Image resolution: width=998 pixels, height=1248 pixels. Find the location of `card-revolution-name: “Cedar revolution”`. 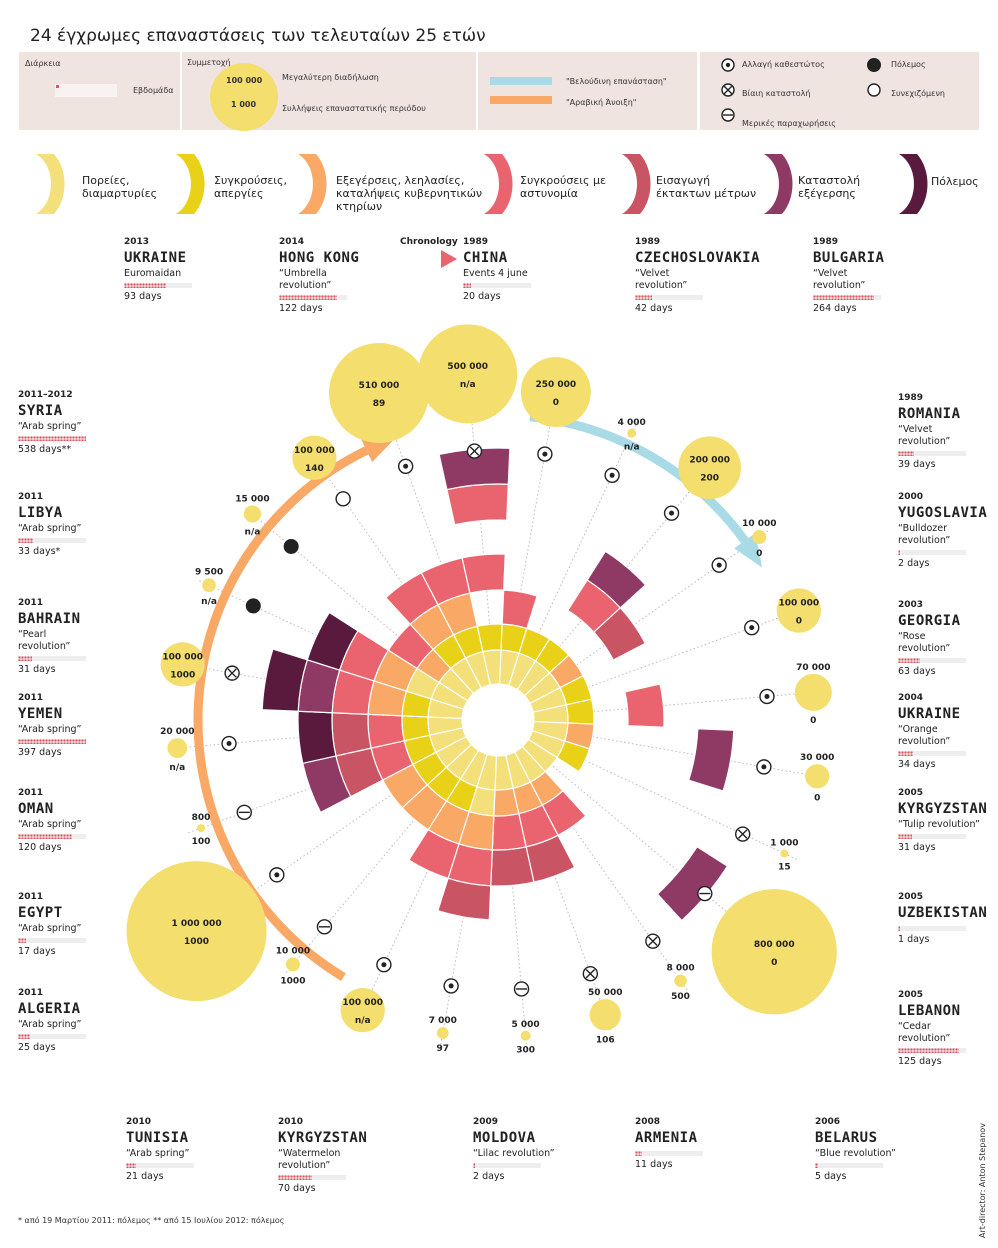

card-revolution-name: “Cedar revolution” is located at coordinates (924, 1032).